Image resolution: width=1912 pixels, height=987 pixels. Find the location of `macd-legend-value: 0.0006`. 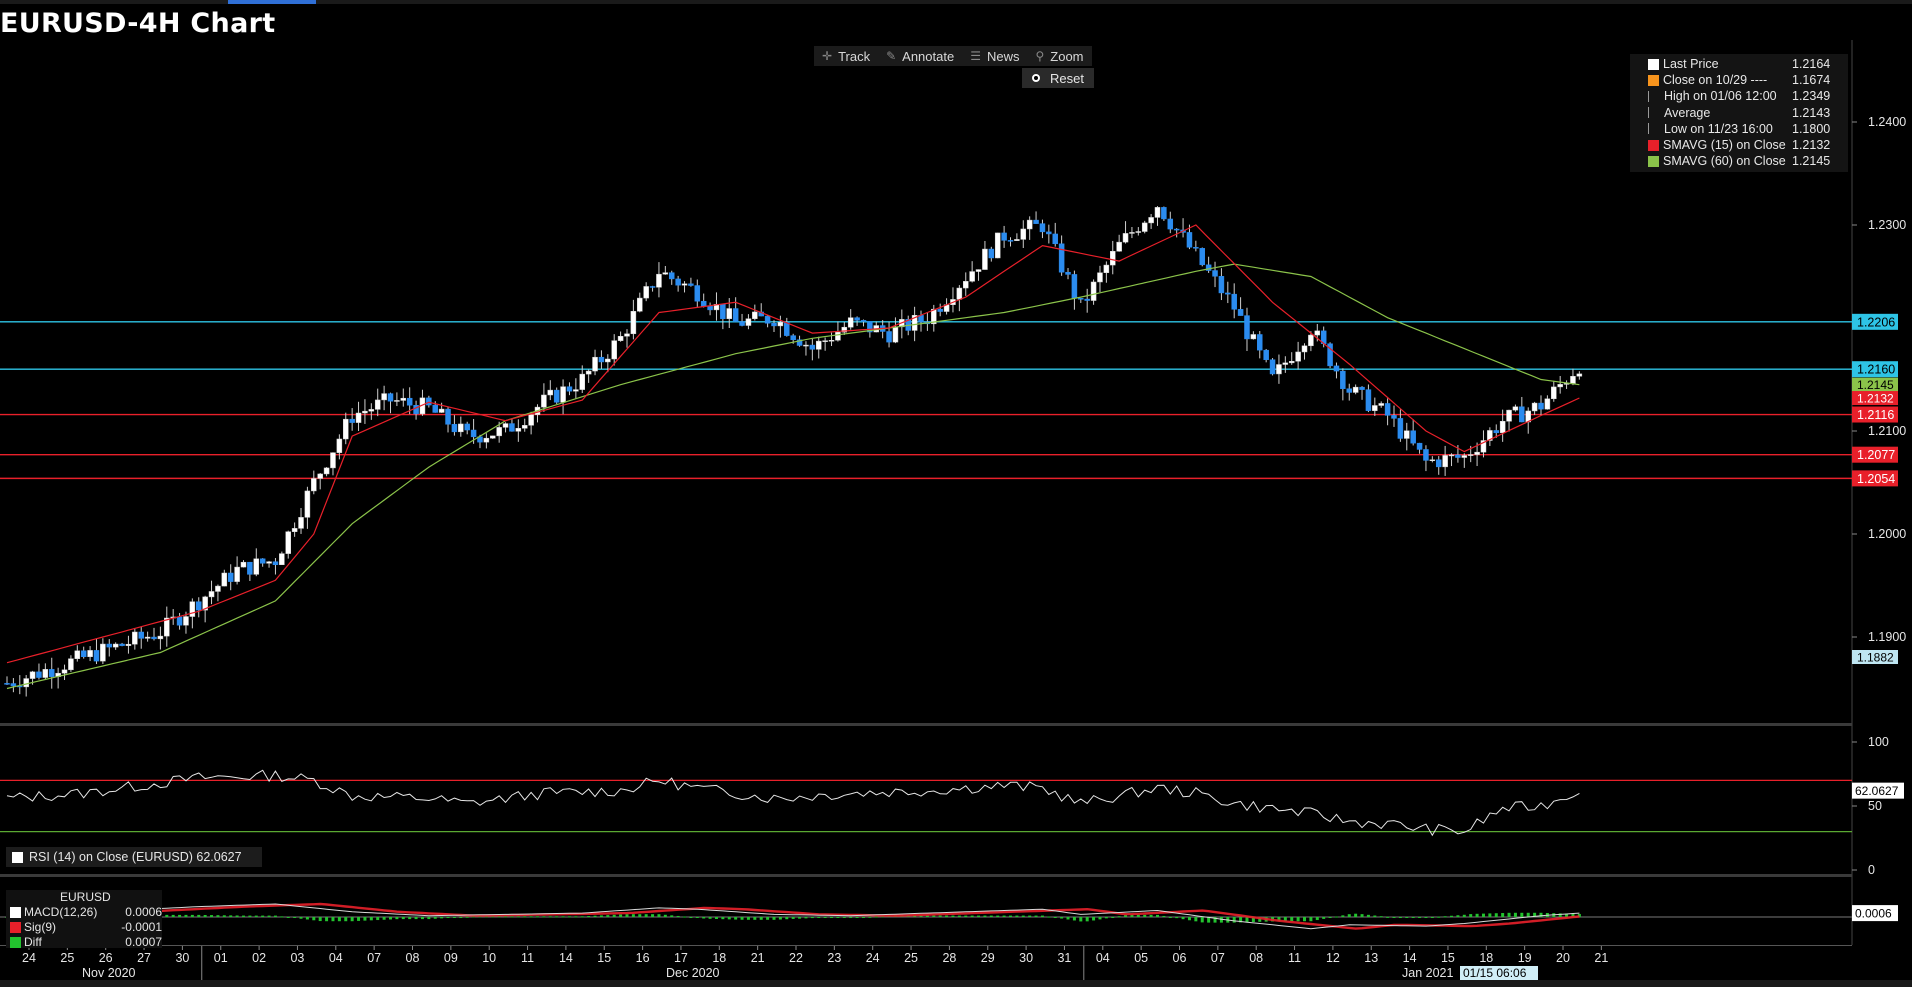

macd-legend-value: 0.0006 is located at coordinates (143, 912).